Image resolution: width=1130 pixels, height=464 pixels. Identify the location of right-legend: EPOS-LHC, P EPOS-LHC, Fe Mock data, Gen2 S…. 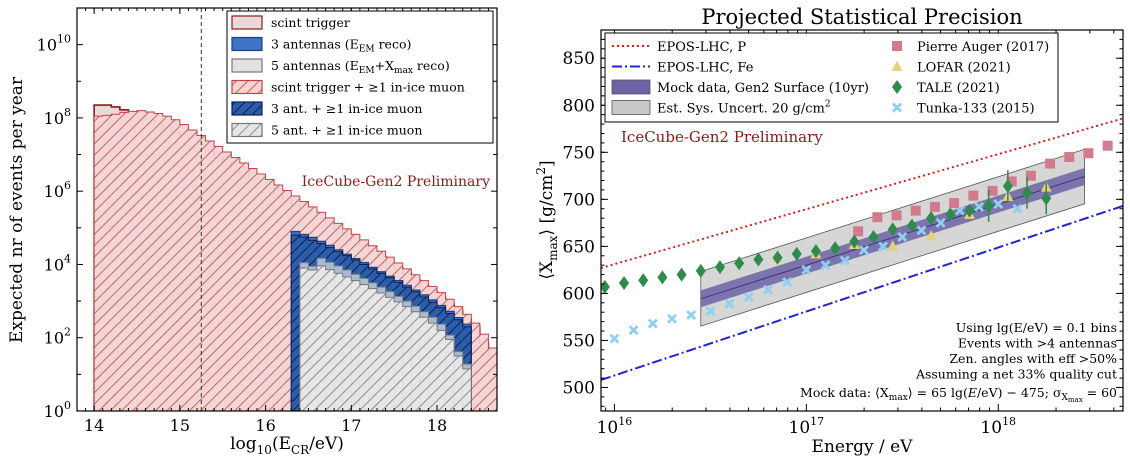
(831, 77).